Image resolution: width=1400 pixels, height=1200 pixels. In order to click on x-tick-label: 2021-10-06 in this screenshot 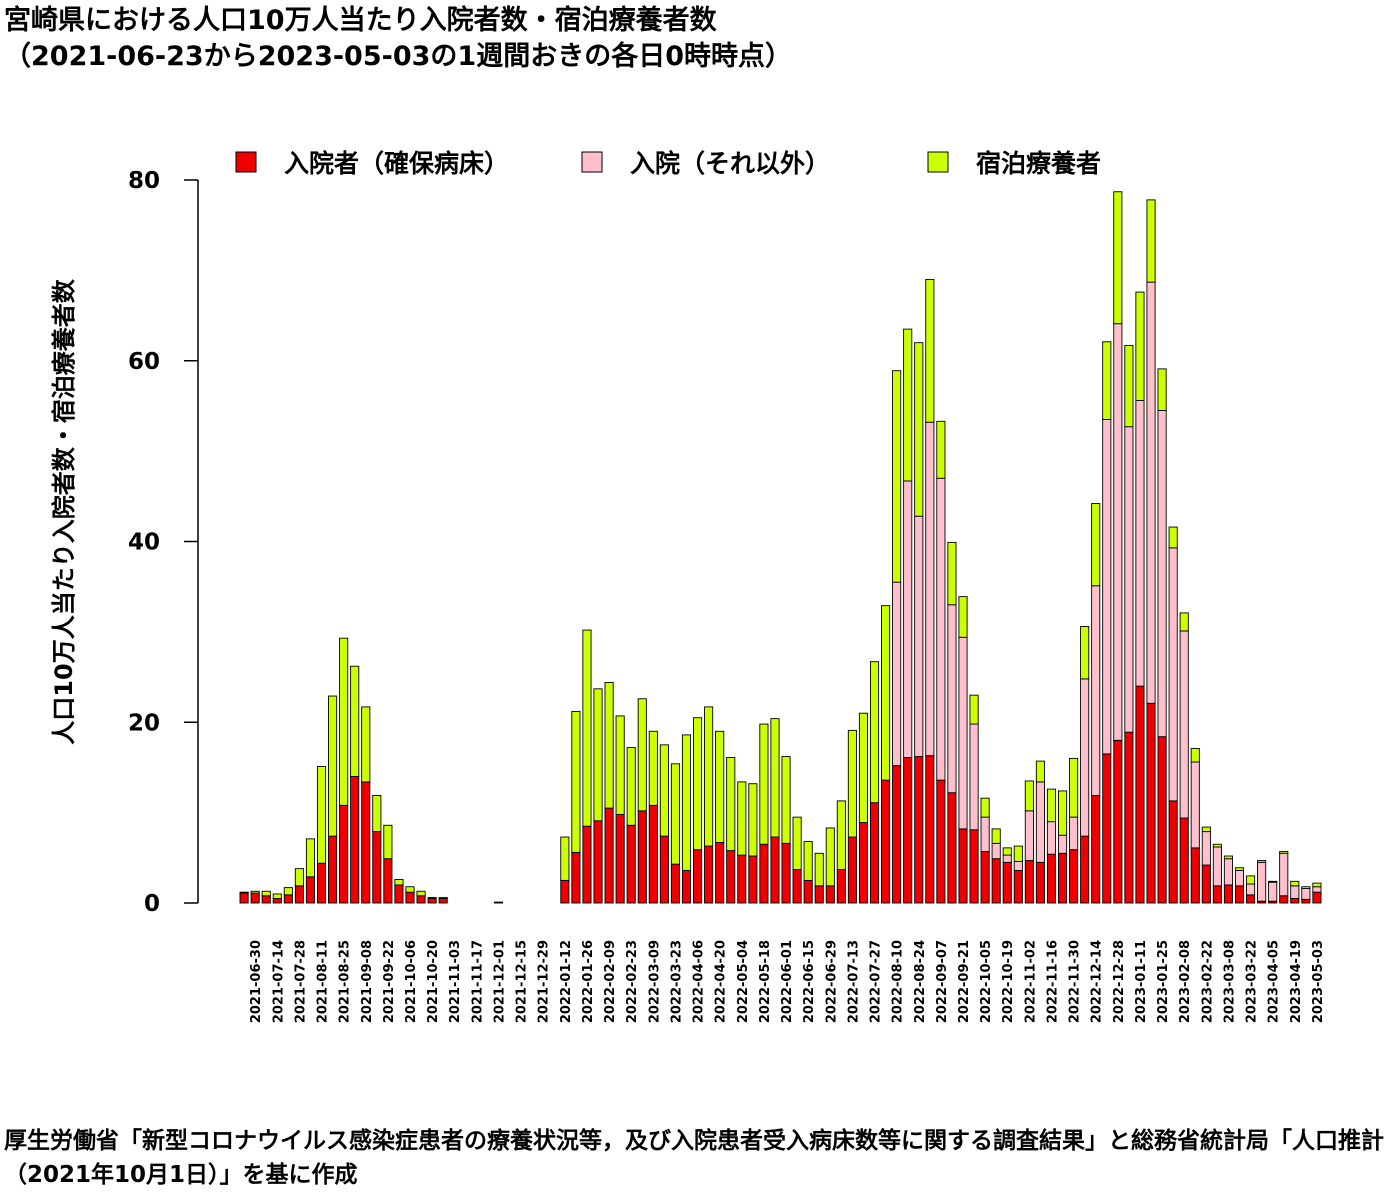, I will do `click(411, 981)`.